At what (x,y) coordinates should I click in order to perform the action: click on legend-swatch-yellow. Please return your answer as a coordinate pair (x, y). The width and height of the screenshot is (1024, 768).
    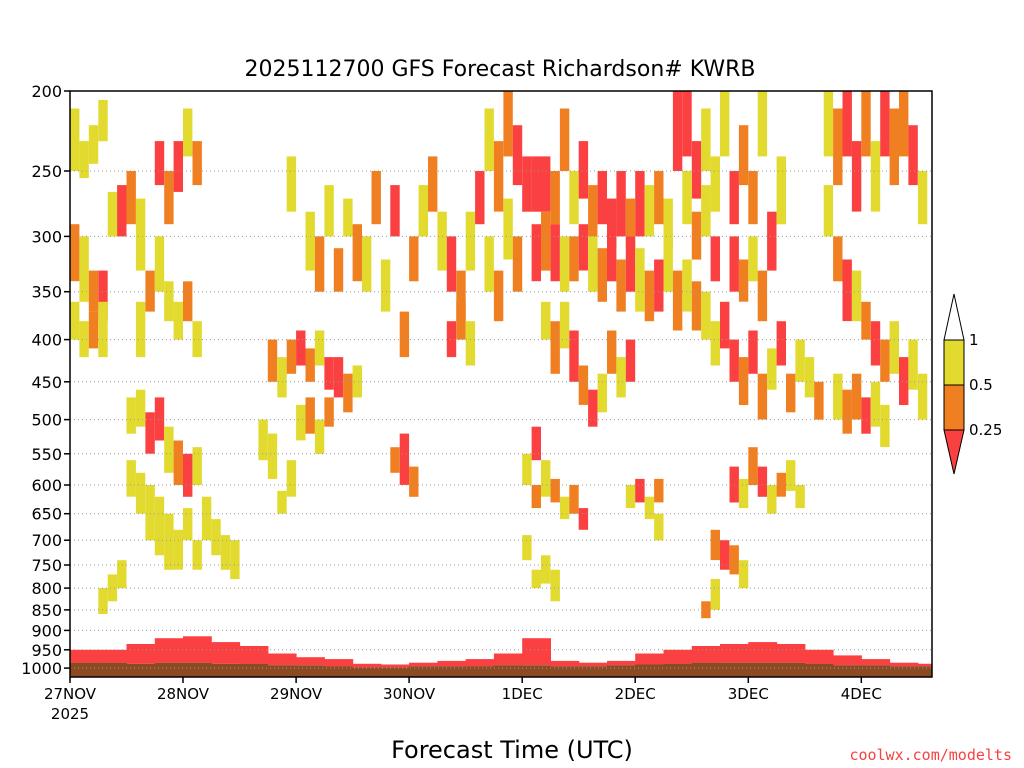
    Looking at the image, I should click on (954, 362).